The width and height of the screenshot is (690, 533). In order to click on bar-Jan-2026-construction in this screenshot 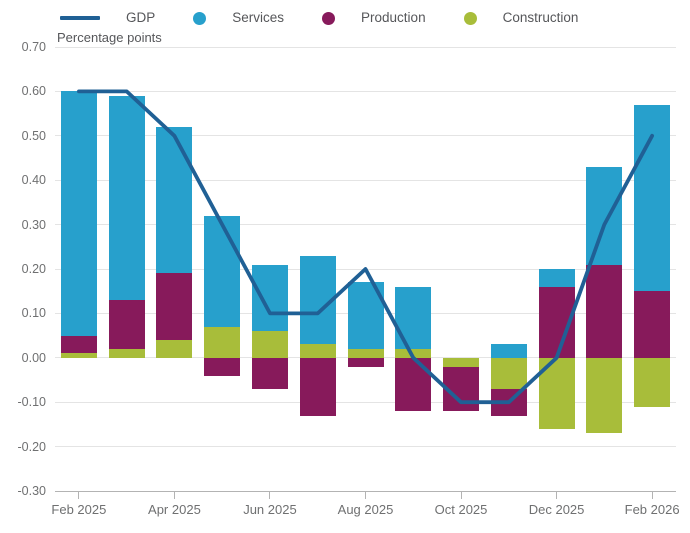, I will do `click(604, 395)`.